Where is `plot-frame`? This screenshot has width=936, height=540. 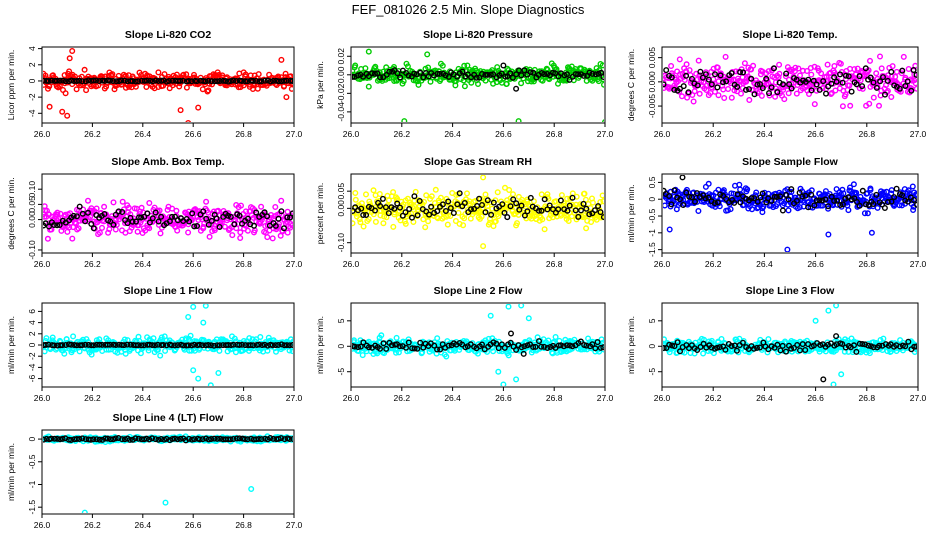
plot-frame is located at coordinates (168, 472).